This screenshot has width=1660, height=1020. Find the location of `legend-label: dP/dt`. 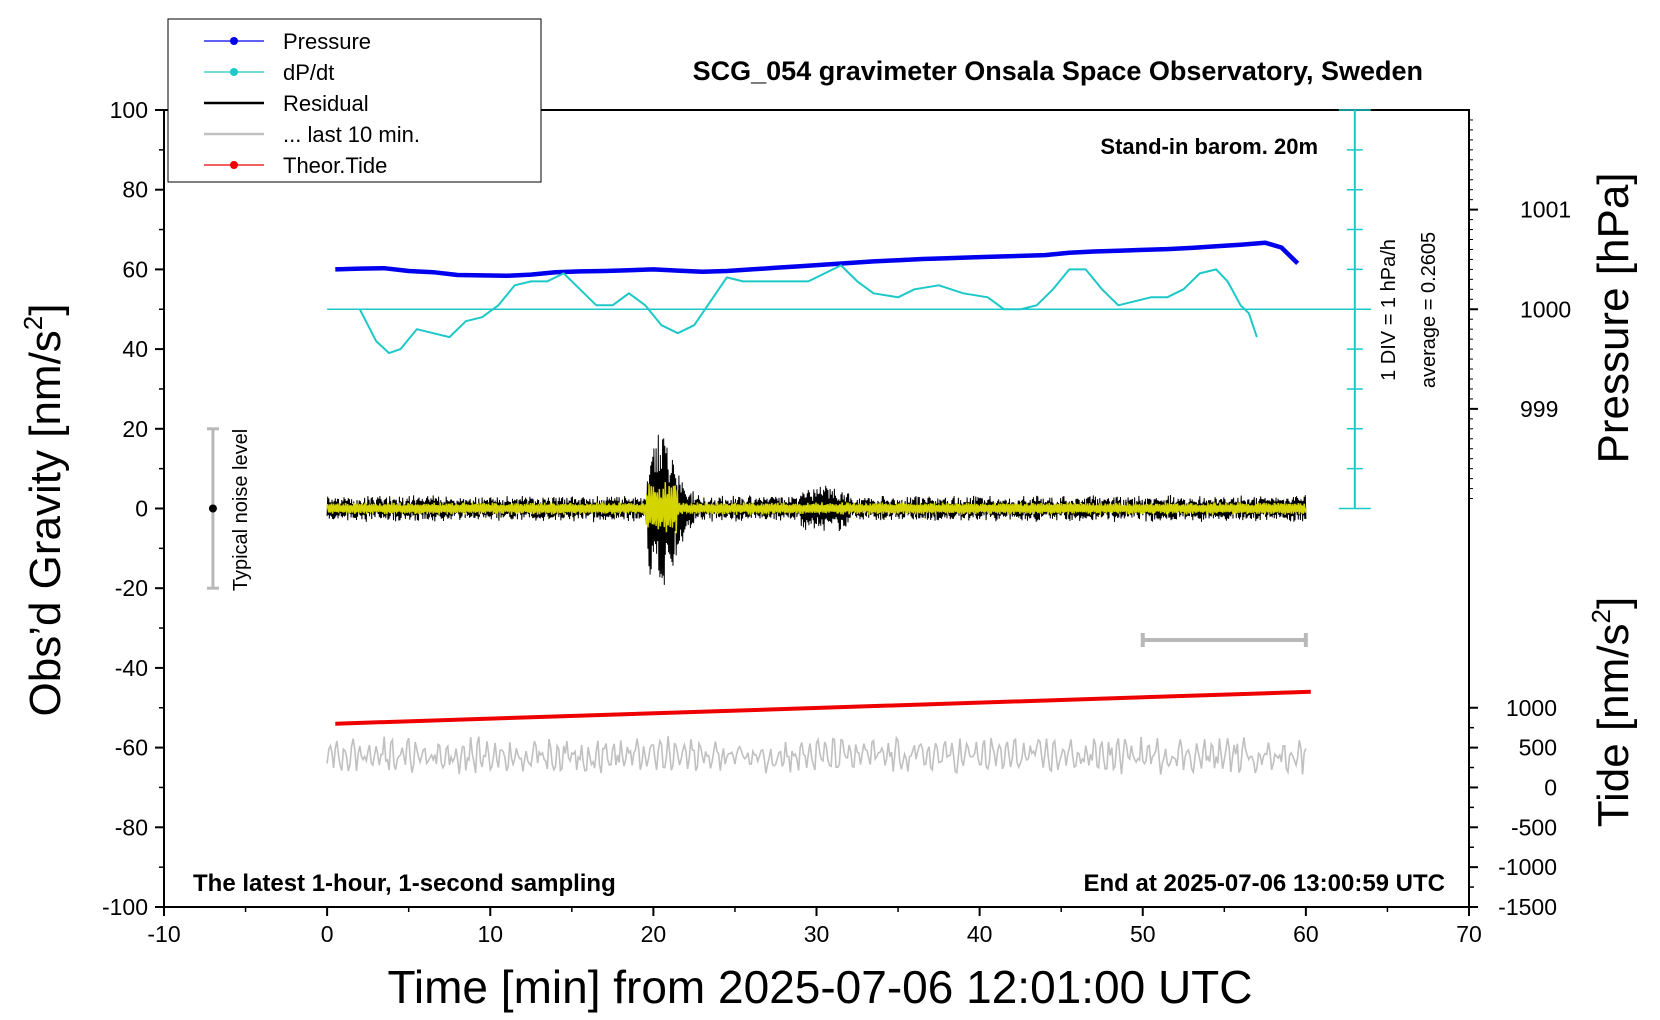

legend-label: dP/dt is located at coordinates (308, 72).